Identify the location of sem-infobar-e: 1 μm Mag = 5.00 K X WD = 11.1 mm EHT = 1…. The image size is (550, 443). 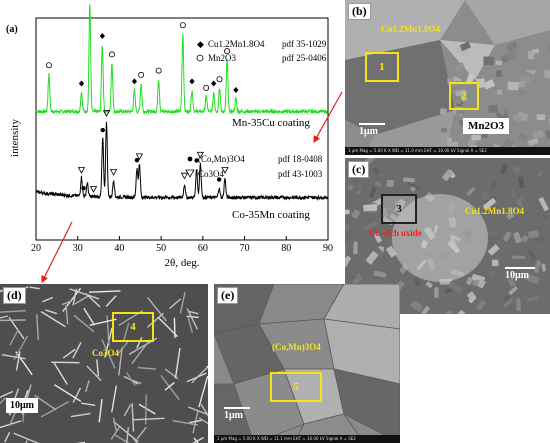
(307, 439).